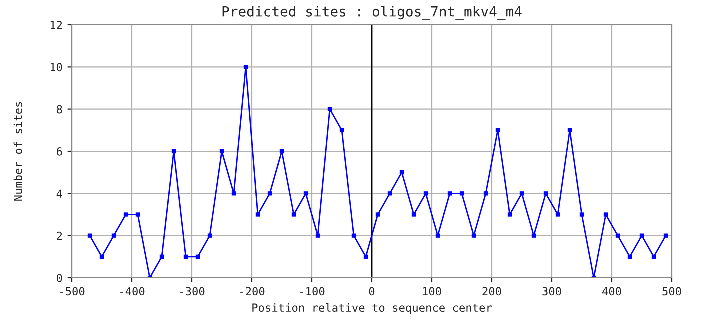 This screenshot has width=704, height=328. Describe the element at coordinates (672, 291) in the screenshot. I see `x-tick-label: 500` at that location.